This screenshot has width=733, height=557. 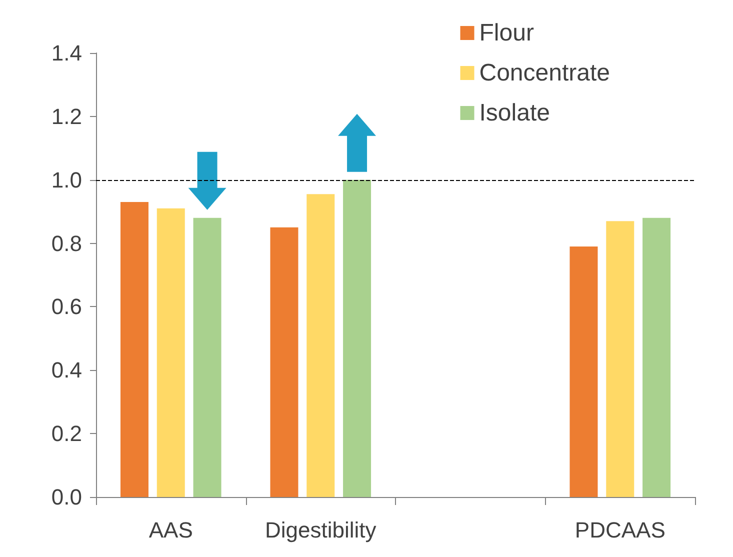 I want to click on legend-label: Isolate, so click(x=514, y=113).